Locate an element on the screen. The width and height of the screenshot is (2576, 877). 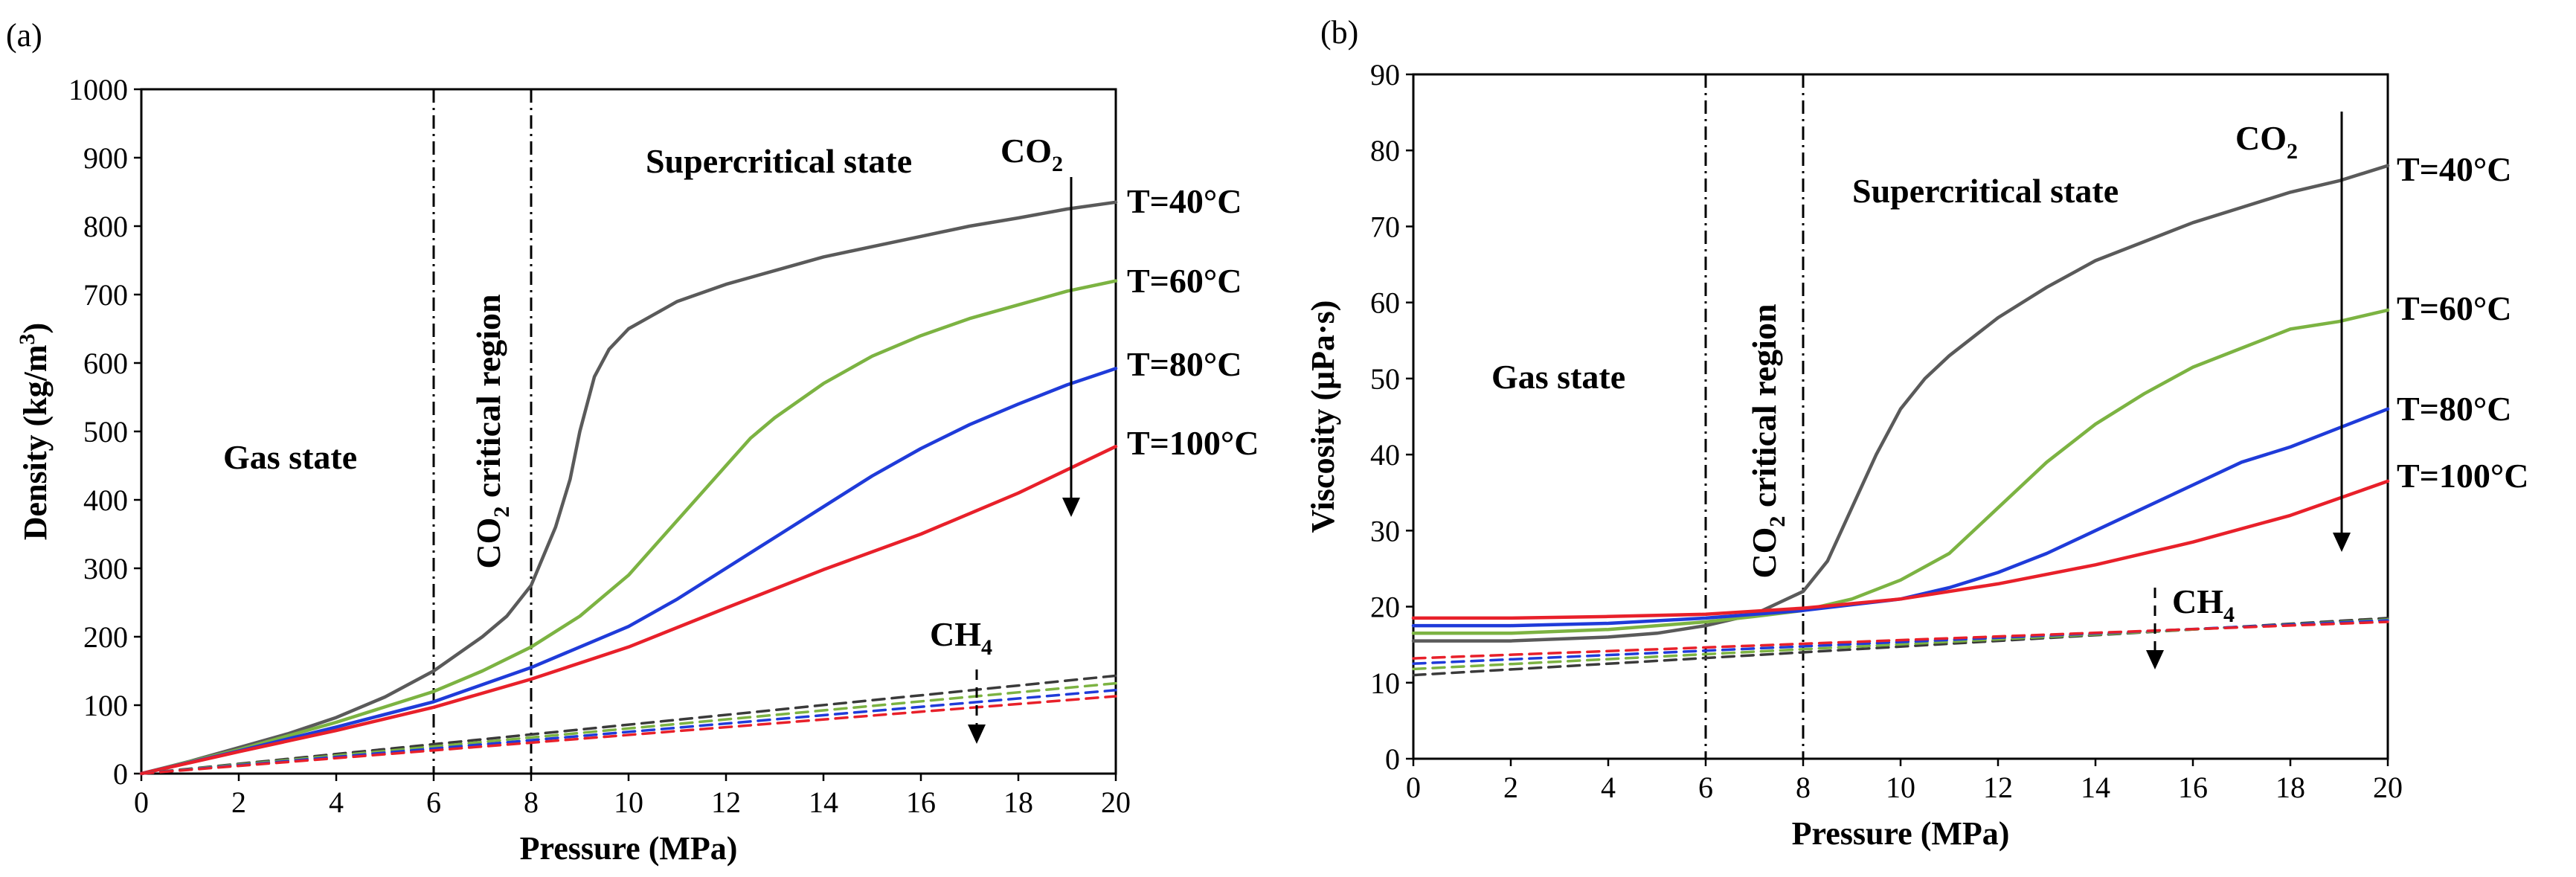
y-tick-label: 900 is located at coordinates (105, 158).